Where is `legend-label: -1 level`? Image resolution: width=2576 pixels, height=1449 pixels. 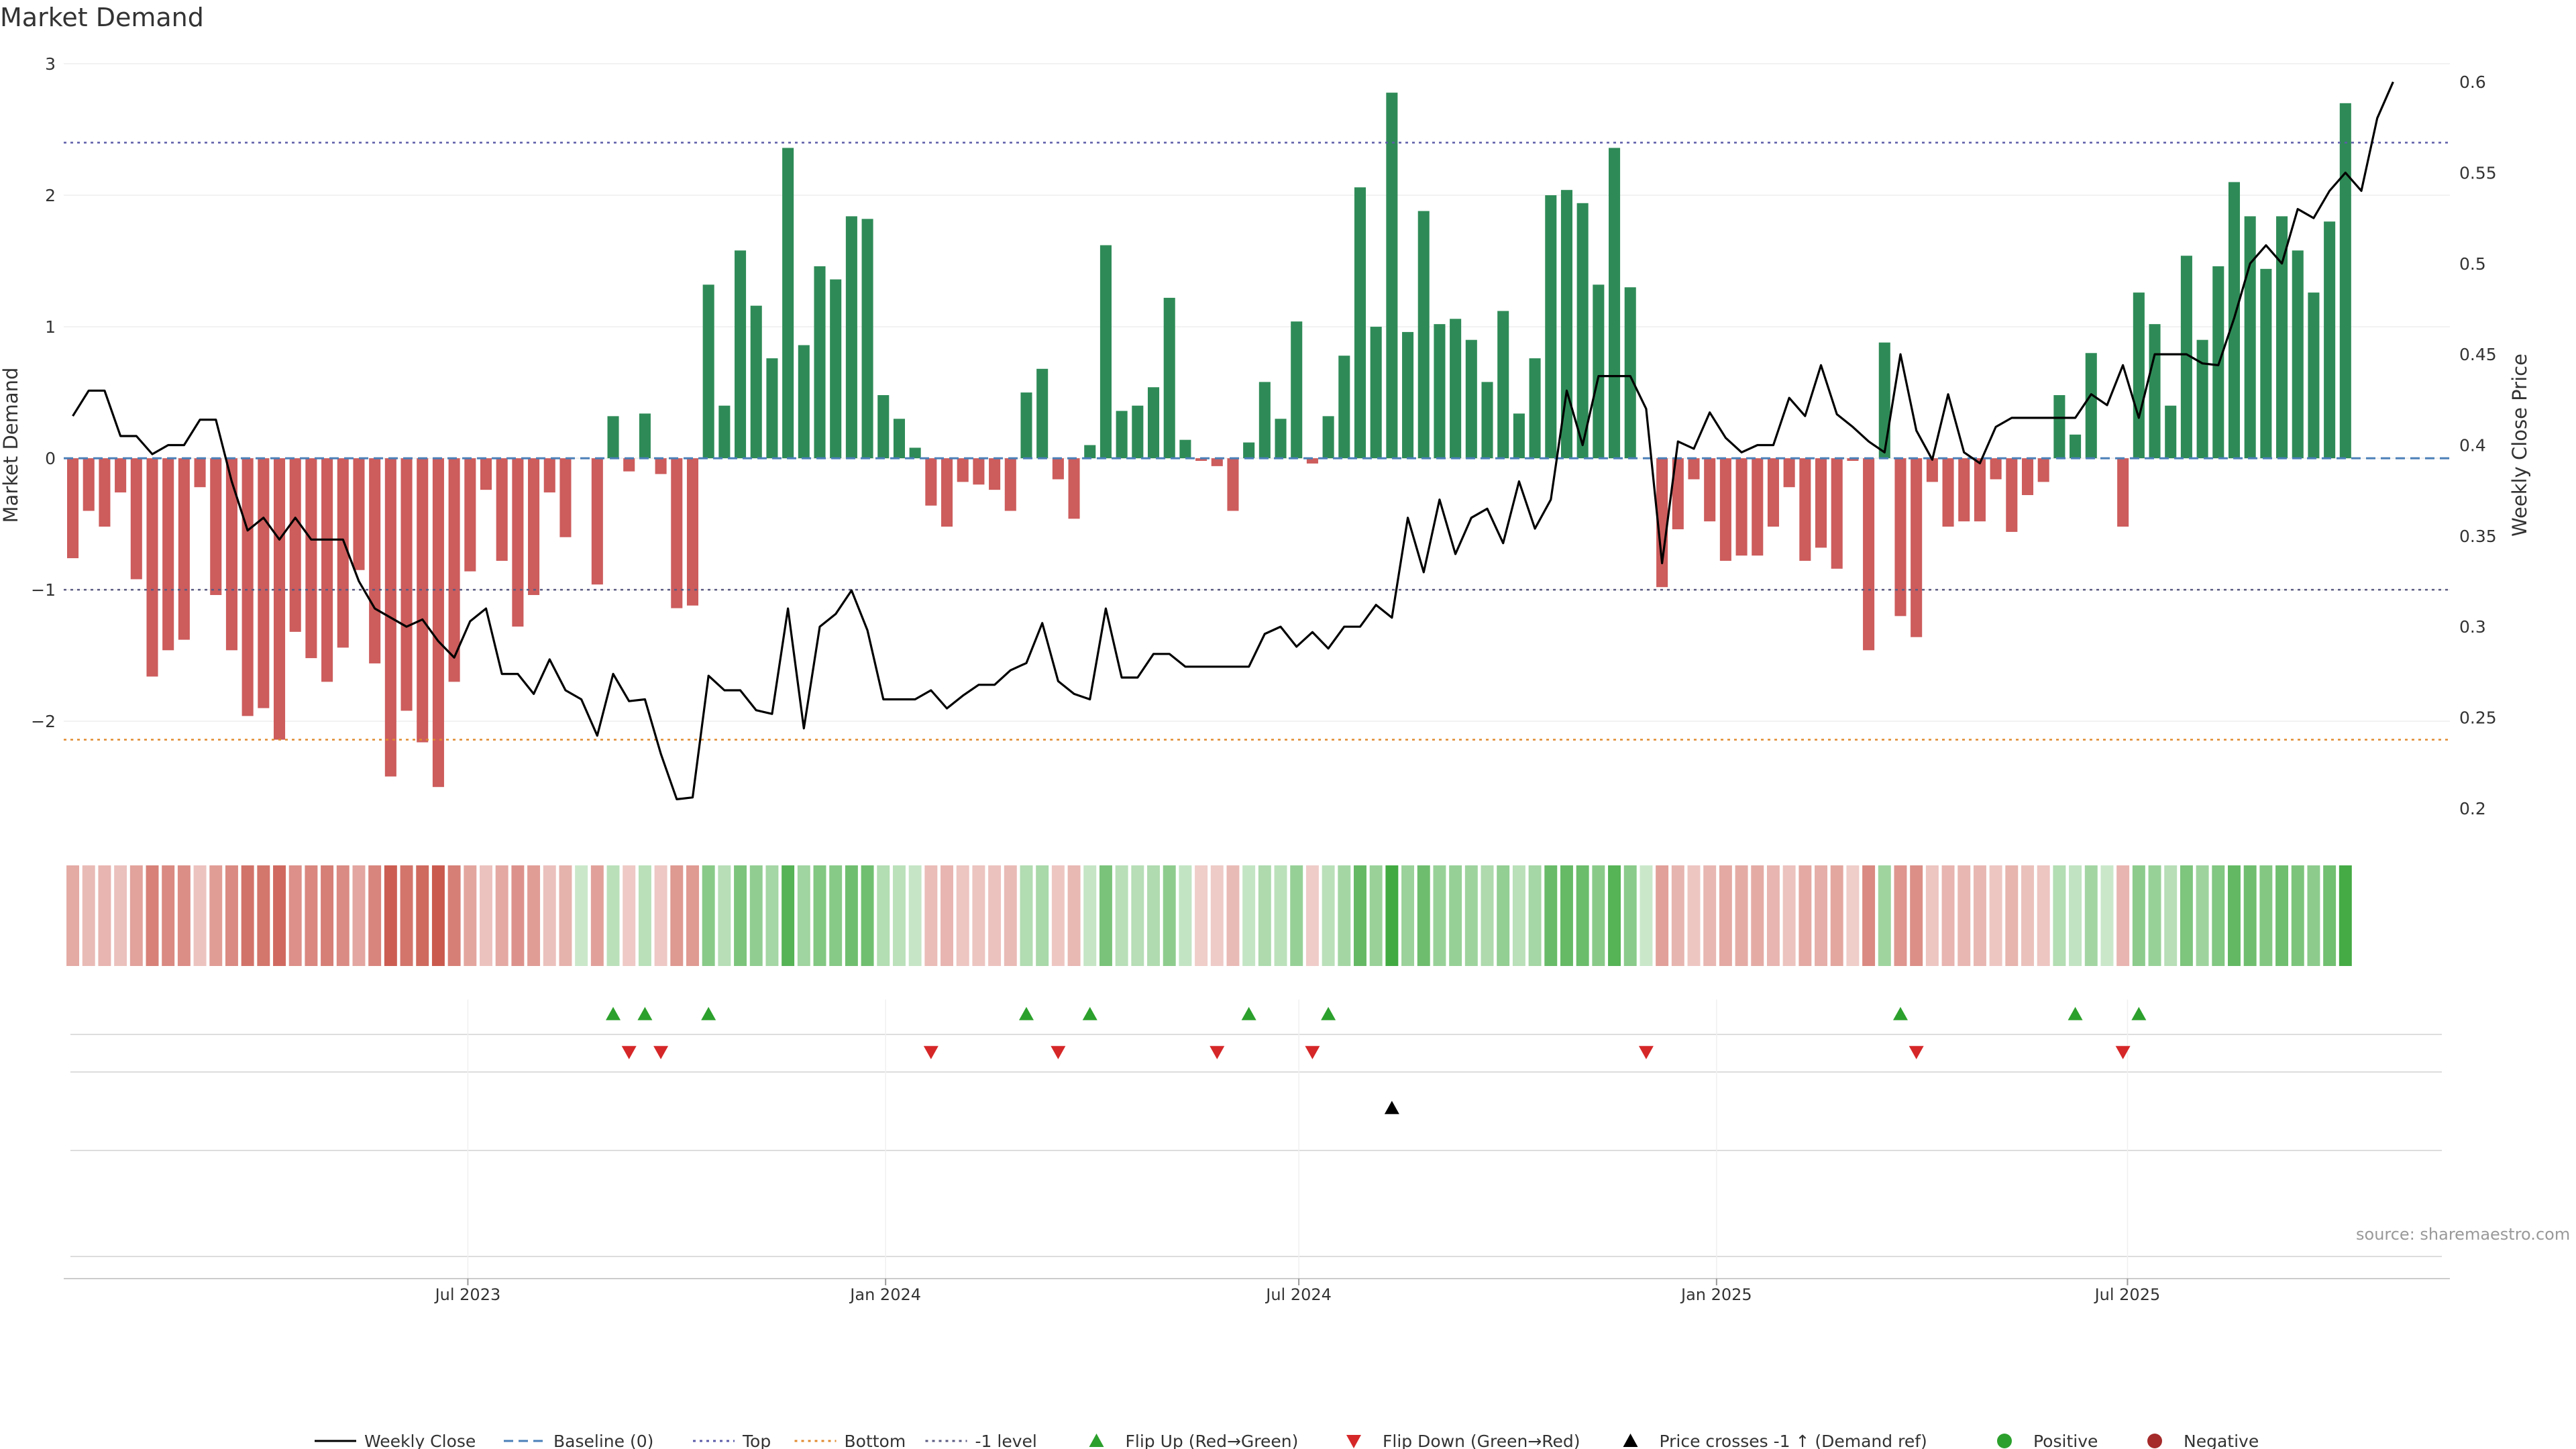 legend-label: -1 level is located at coordinates (1006, 1440).